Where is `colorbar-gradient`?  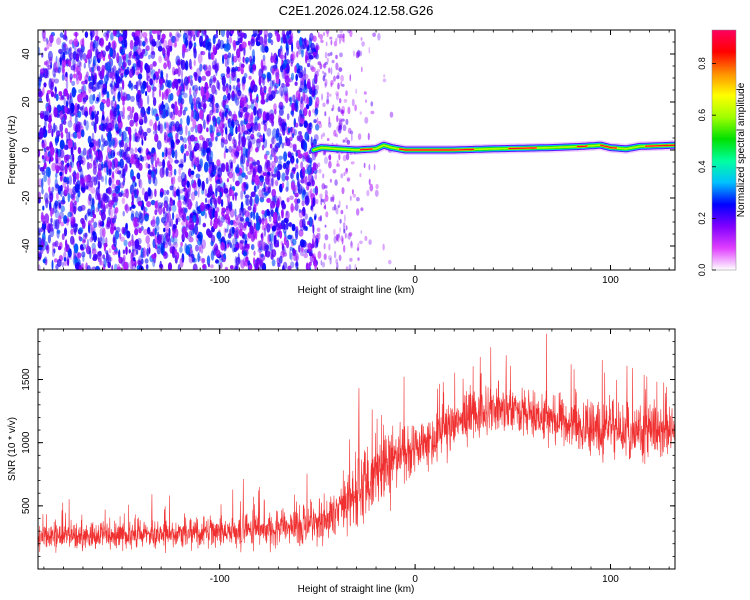 colorbar-gradient is located at coordinates (724, 150).